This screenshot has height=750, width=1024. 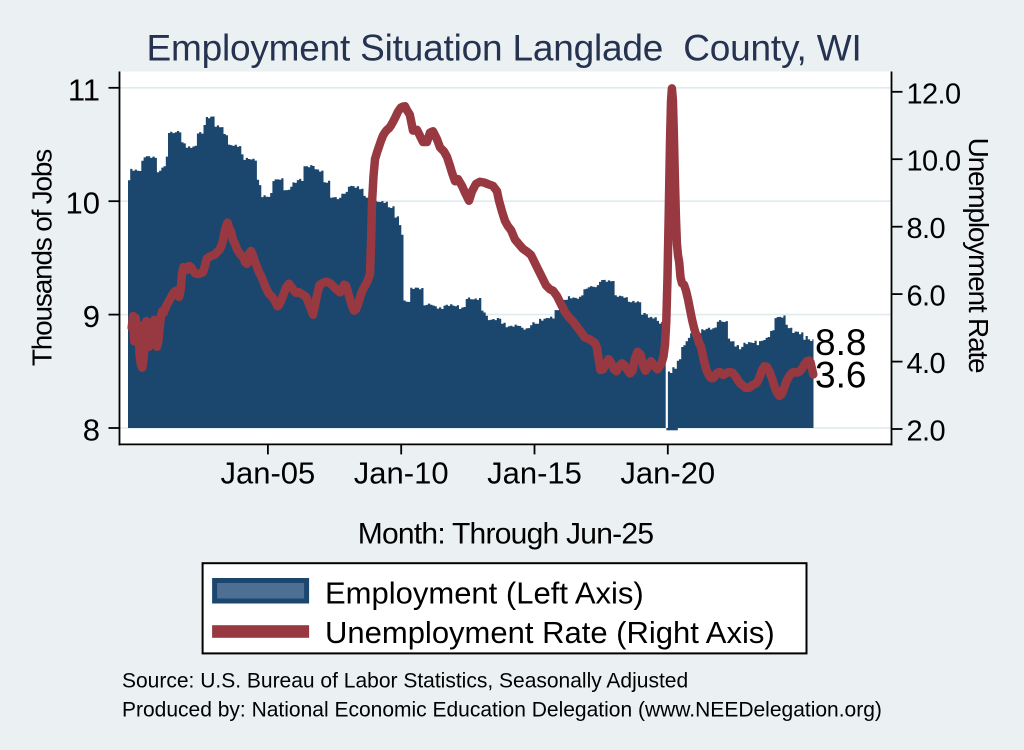 What do you see at coordinates (550, 632) in the screenshot?
I see `svg-text: Unemployment Rate (Right Axis)` at bounding box center [550, 632].